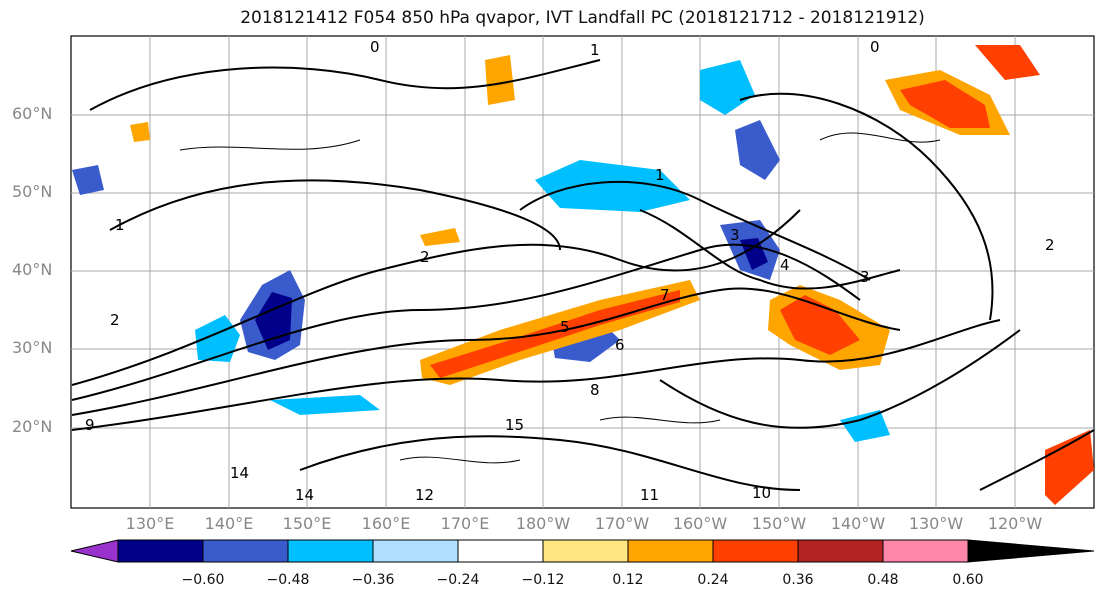 This screenshot has height=601, width=1105. Describe the element at coordinates (150, 523) in the screenshot. I see `lon-label: 130°E` at that location.